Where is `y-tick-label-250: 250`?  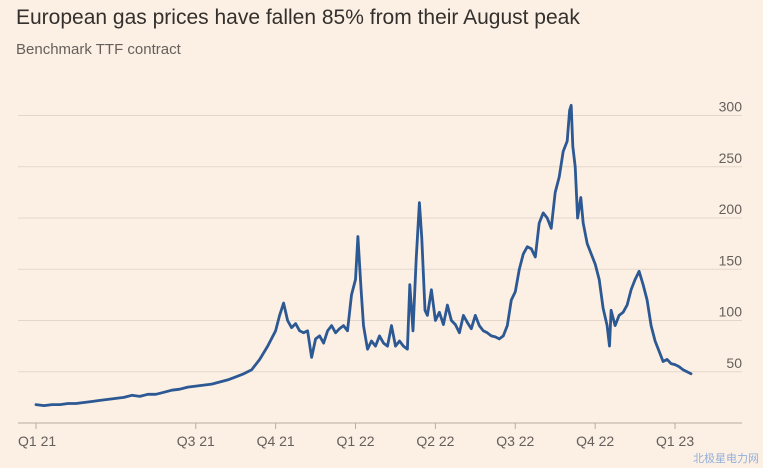
y-tick-label-250: 250 is located at coordinates (731, 158).